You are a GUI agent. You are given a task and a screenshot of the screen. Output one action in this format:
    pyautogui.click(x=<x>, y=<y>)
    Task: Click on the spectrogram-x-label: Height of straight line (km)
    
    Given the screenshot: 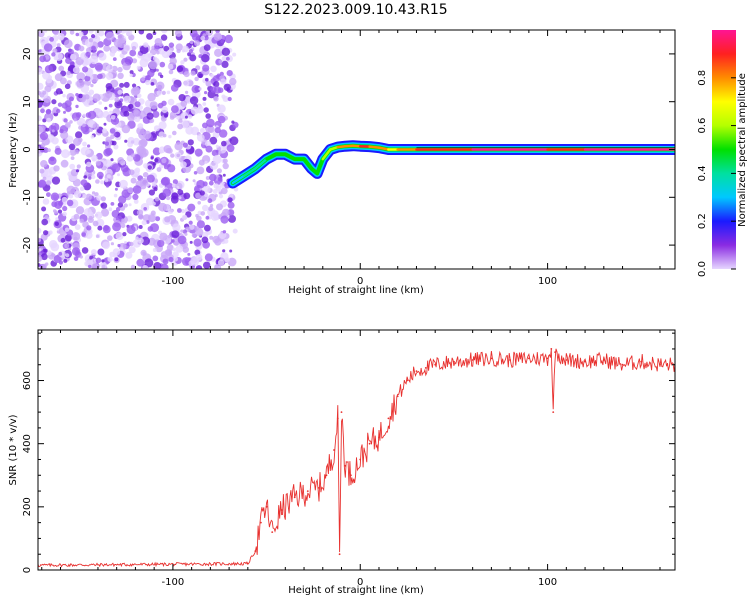 What is the action you would take?
    pyautogui.click(x=356, y=290)
    